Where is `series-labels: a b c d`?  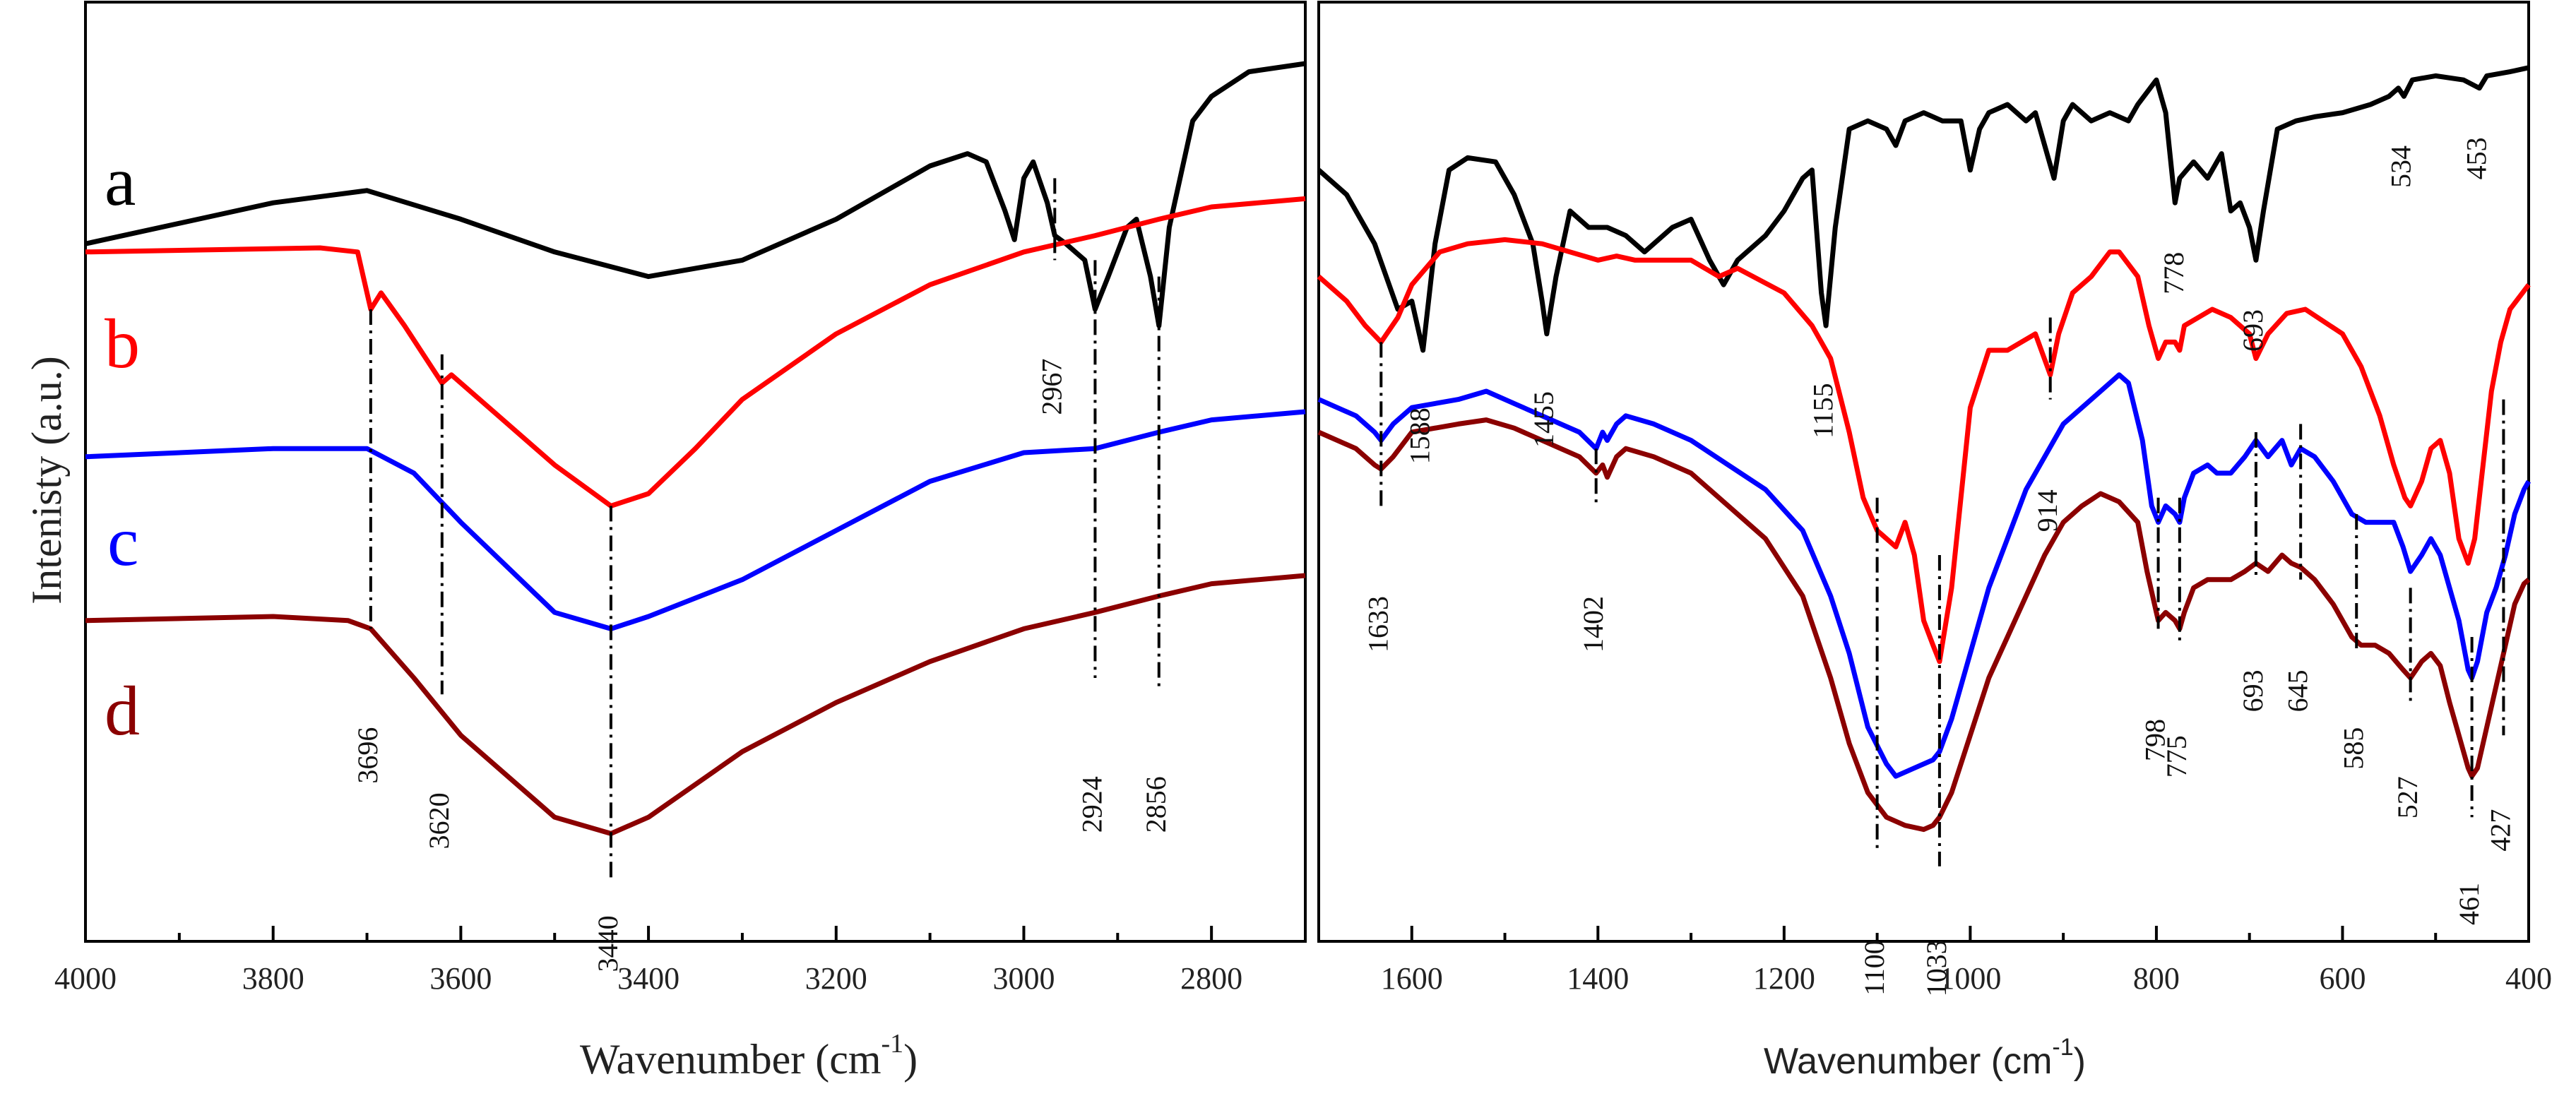
series-labels: a b c d is located at coordinates (122, 446).